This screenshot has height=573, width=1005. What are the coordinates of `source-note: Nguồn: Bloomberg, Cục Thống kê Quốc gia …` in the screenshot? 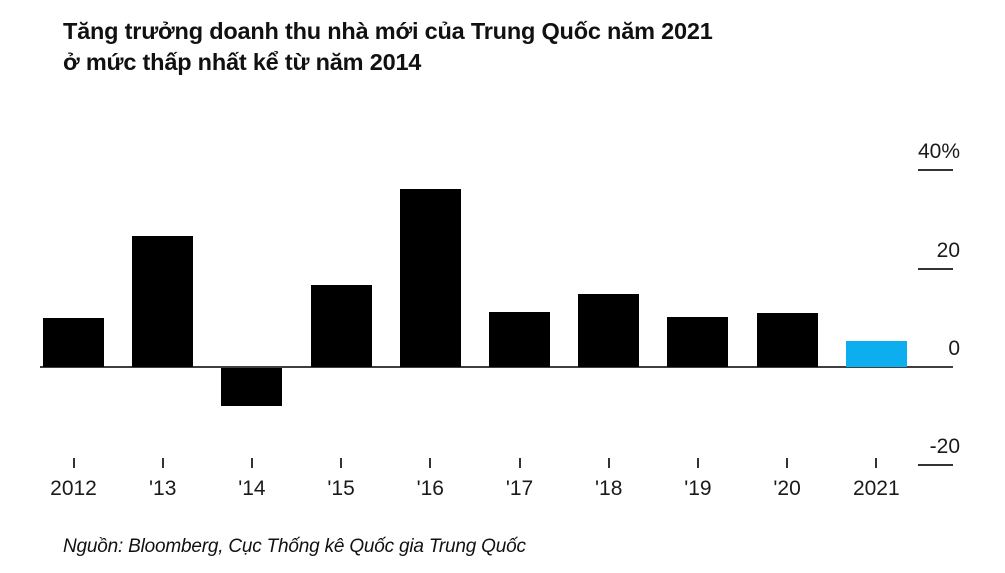 It's located at (294, 546).